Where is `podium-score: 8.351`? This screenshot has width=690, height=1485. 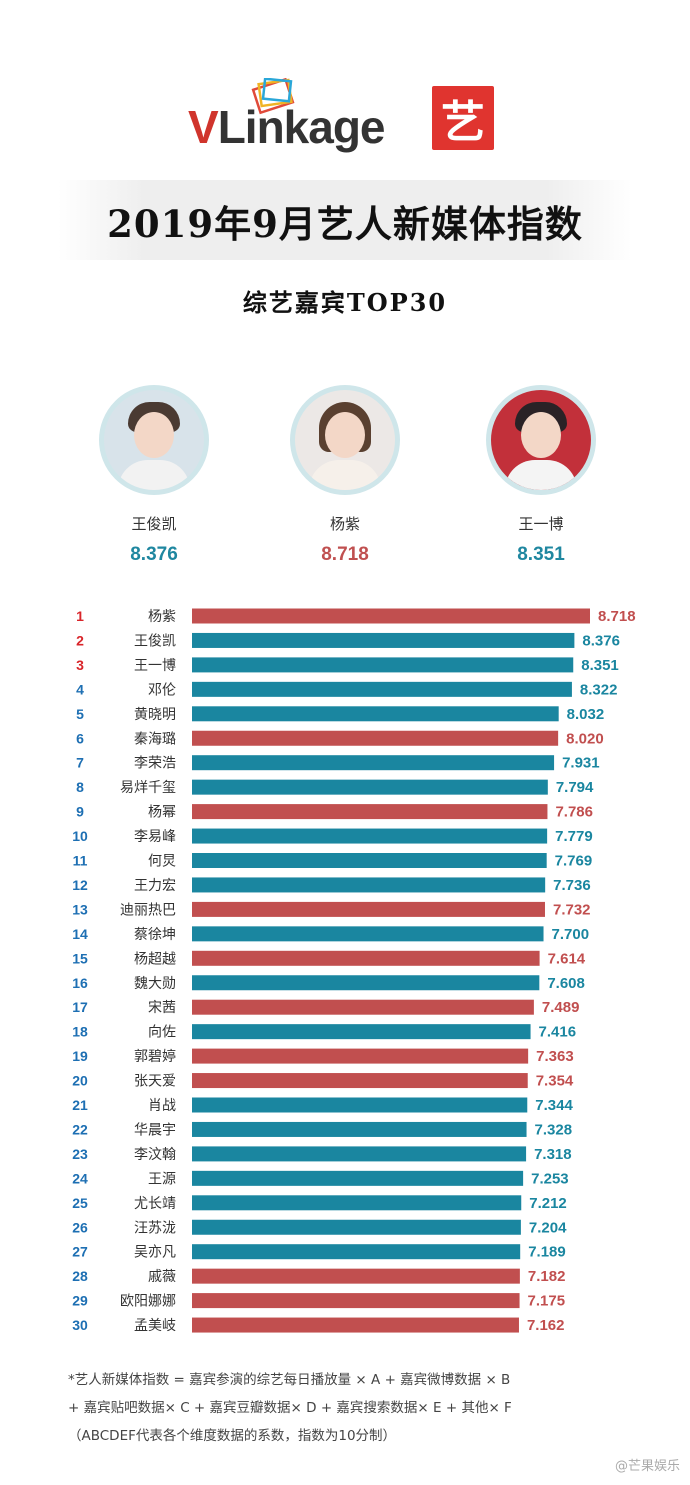
podium-score: 8.351 is located at coordinates (541, 554).